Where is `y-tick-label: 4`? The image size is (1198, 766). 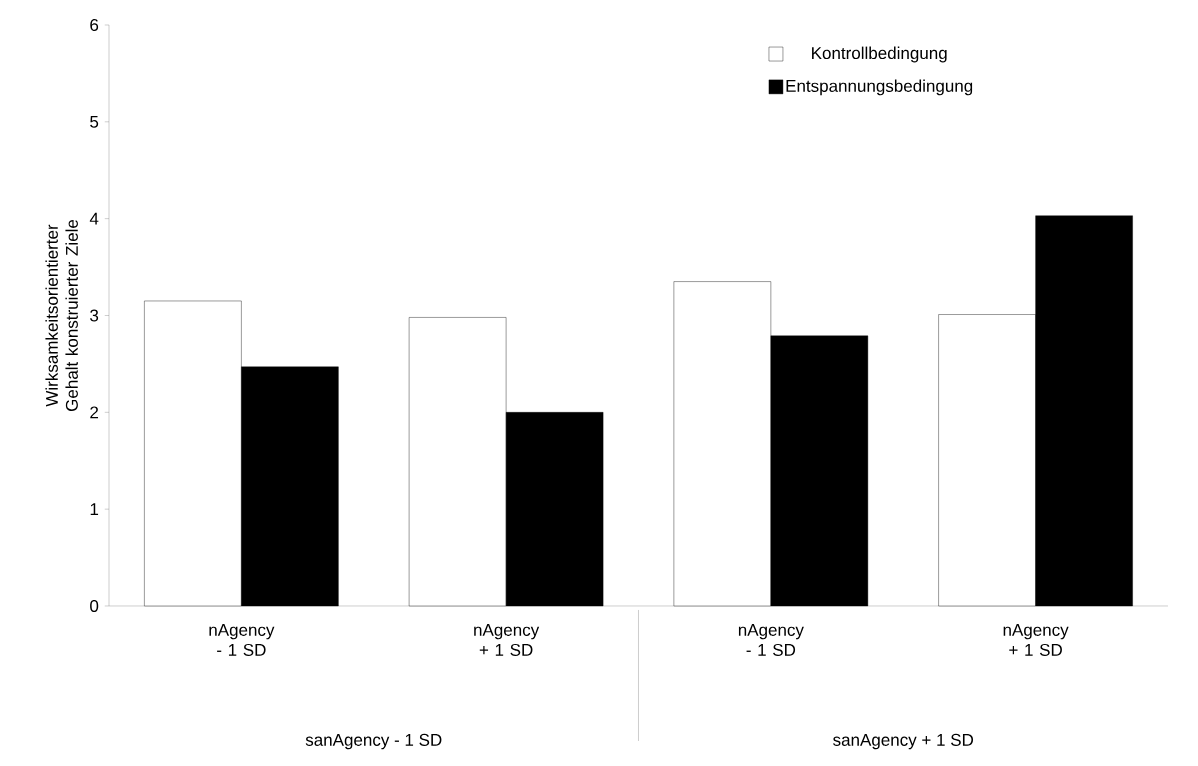
y-tick-label: 4 is located at coordinates (94, 218).